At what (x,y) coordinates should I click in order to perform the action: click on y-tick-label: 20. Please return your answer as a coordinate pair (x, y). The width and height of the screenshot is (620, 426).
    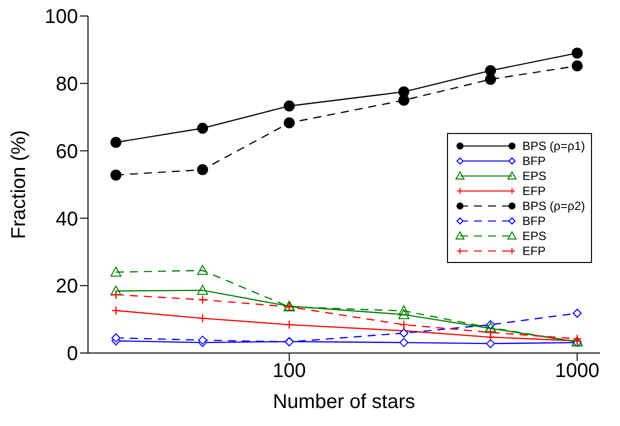
    Looking at the image, I should click on (67, 287).